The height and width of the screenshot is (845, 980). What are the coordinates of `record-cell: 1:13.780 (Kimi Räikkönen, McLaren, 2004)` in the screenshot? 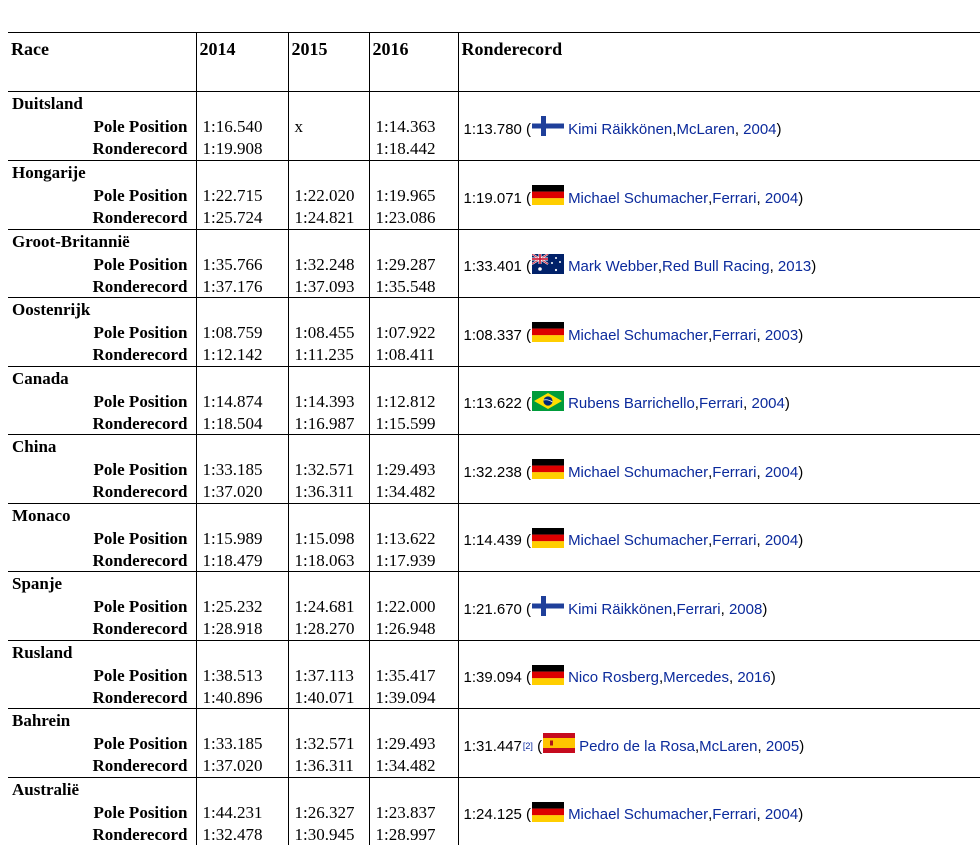 It's located at (718, 126).